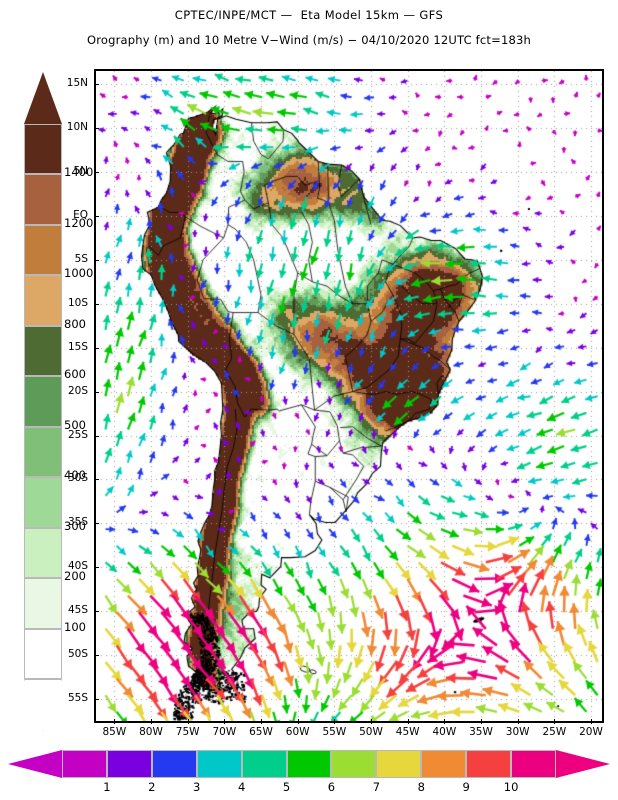 The height and width of the screenshot is (800, 618). Describe the element at coordinates (261, 732) in the screenshot. I see `x-axis-label: 65W` at that location.